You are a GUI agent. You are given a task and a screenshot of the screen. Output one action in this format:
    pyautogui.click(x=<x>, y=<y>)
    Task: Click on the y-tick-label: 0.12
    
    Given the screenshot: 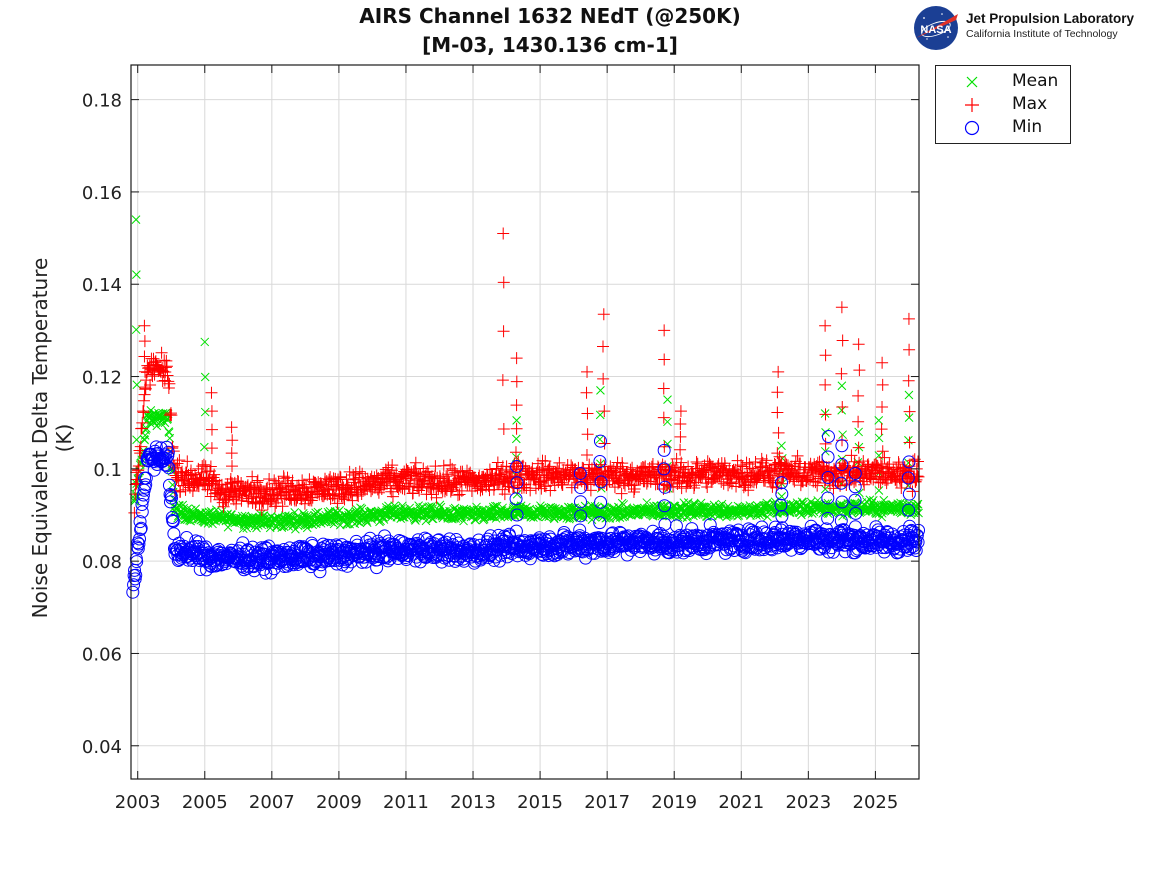 What is the action you would take?
    pyautogui.click(x=102, y=378)
    